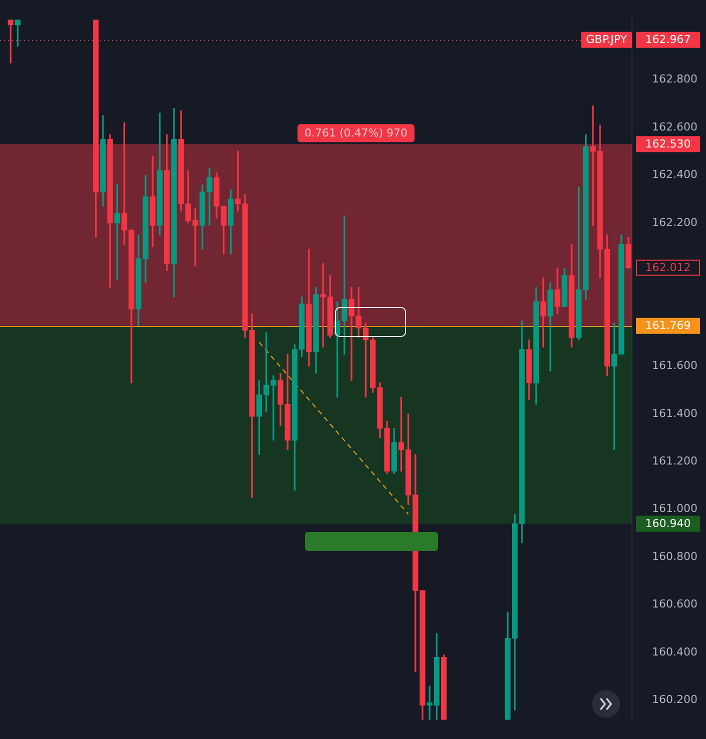 The height and width of the screenshot is (739, 706). Describe the element at coordinates (356, 133) in the screenshot. I see `band-label: 0.761 (0.47%) 970` at that location.